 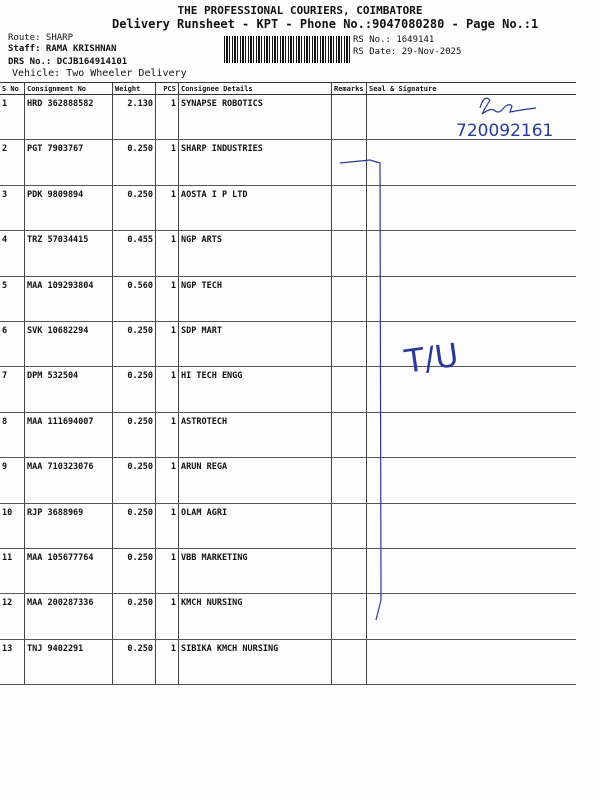 I want to click on table-row: 7 DPM 532504 0.250 1 HI TECH ENGG, so click(x=288, y=389).